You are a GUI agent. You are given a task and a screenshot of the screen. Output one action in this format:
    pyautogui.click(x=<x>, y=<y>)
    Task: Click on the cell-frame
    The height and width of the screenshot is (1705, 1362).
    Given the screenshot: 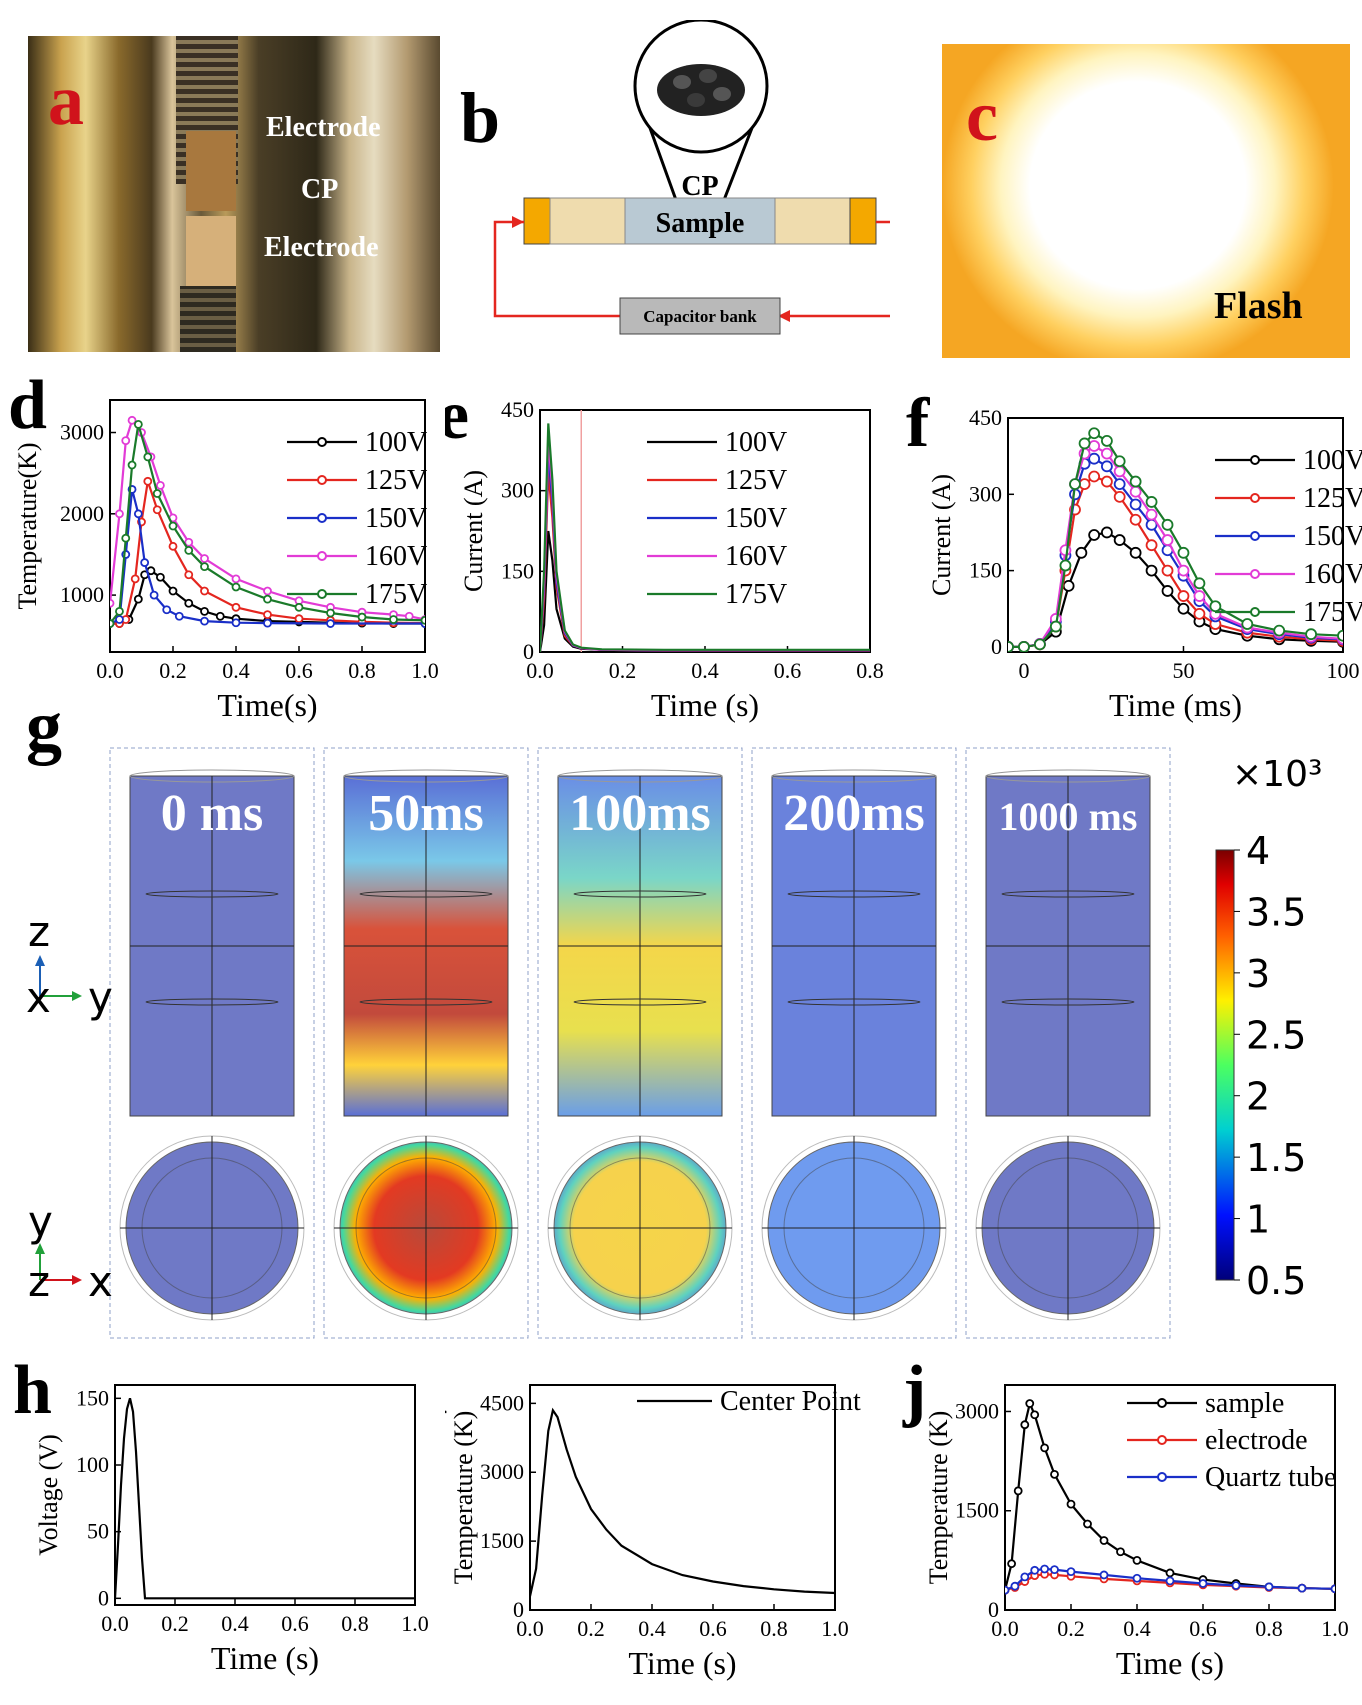 What is the action you would take?
    pyautogui.click(x=640, y=1043)
    